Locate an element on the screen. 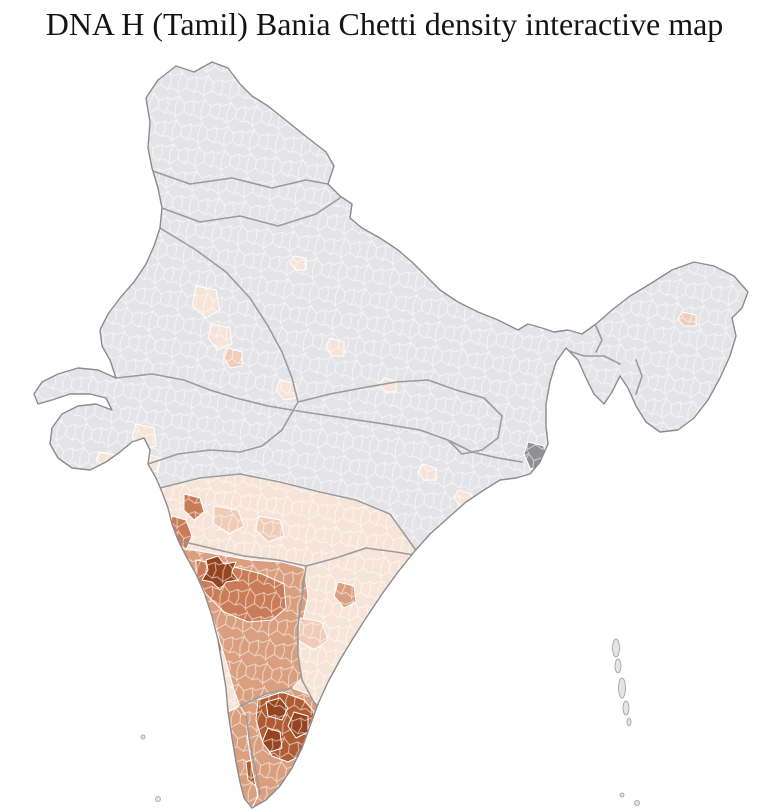 The width and height of the screenshot is (769, 811). andaman-islands is located at coordinates (626, 722).